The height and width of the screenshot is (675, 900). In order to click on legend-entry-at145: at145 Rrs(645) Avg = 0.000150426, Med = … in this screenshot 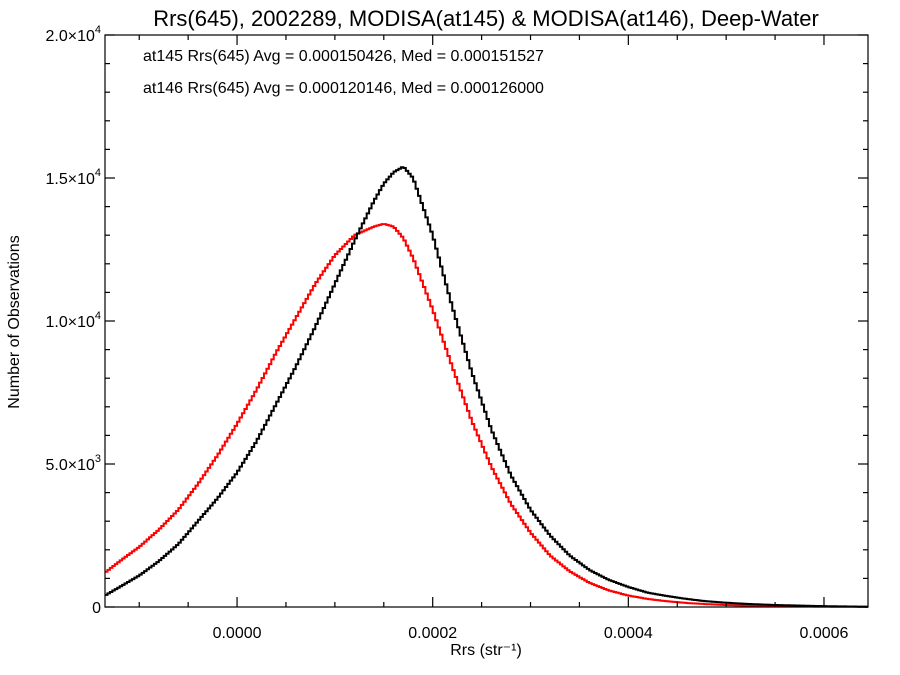, I will do `click(343, 56)`.